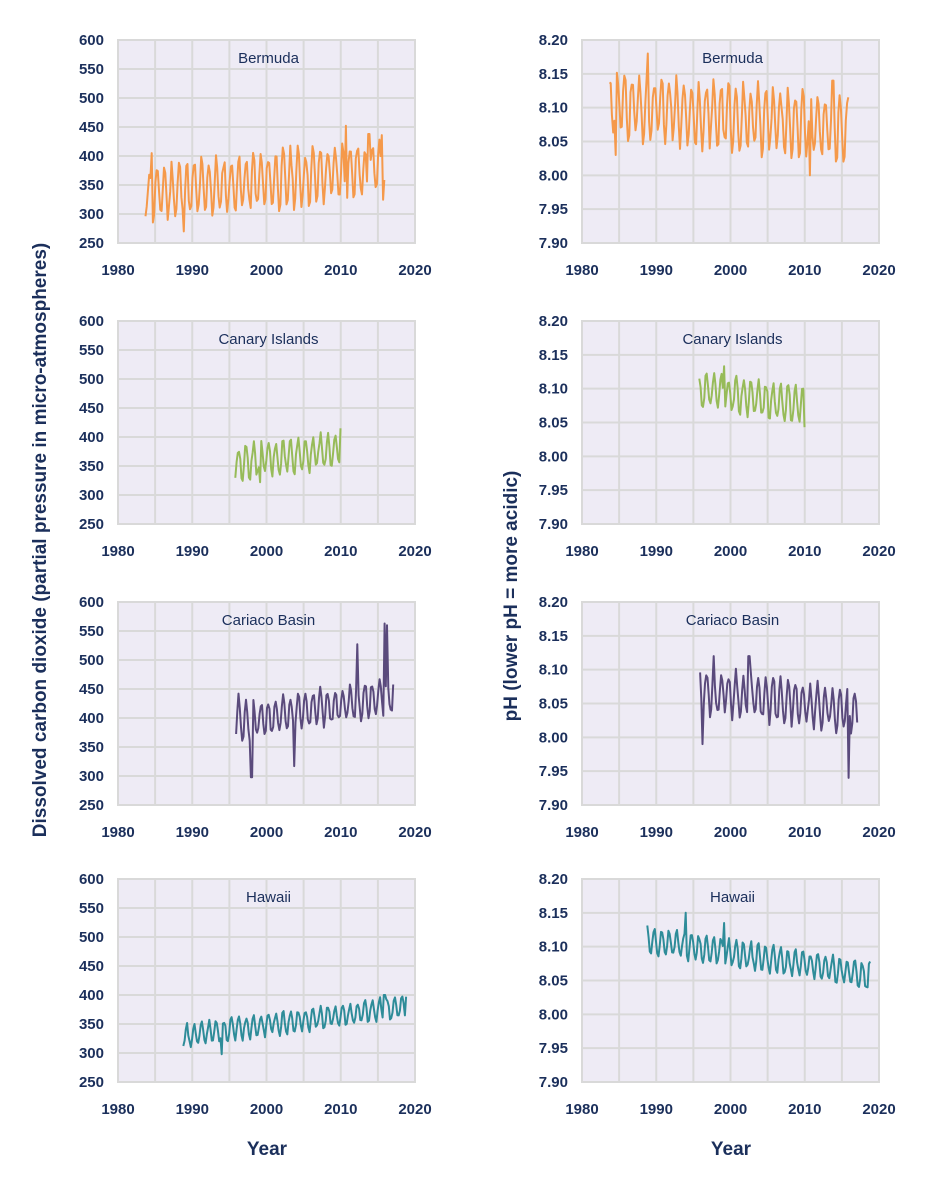  I want to click on y-tick-label: 600, so click(91, 40).